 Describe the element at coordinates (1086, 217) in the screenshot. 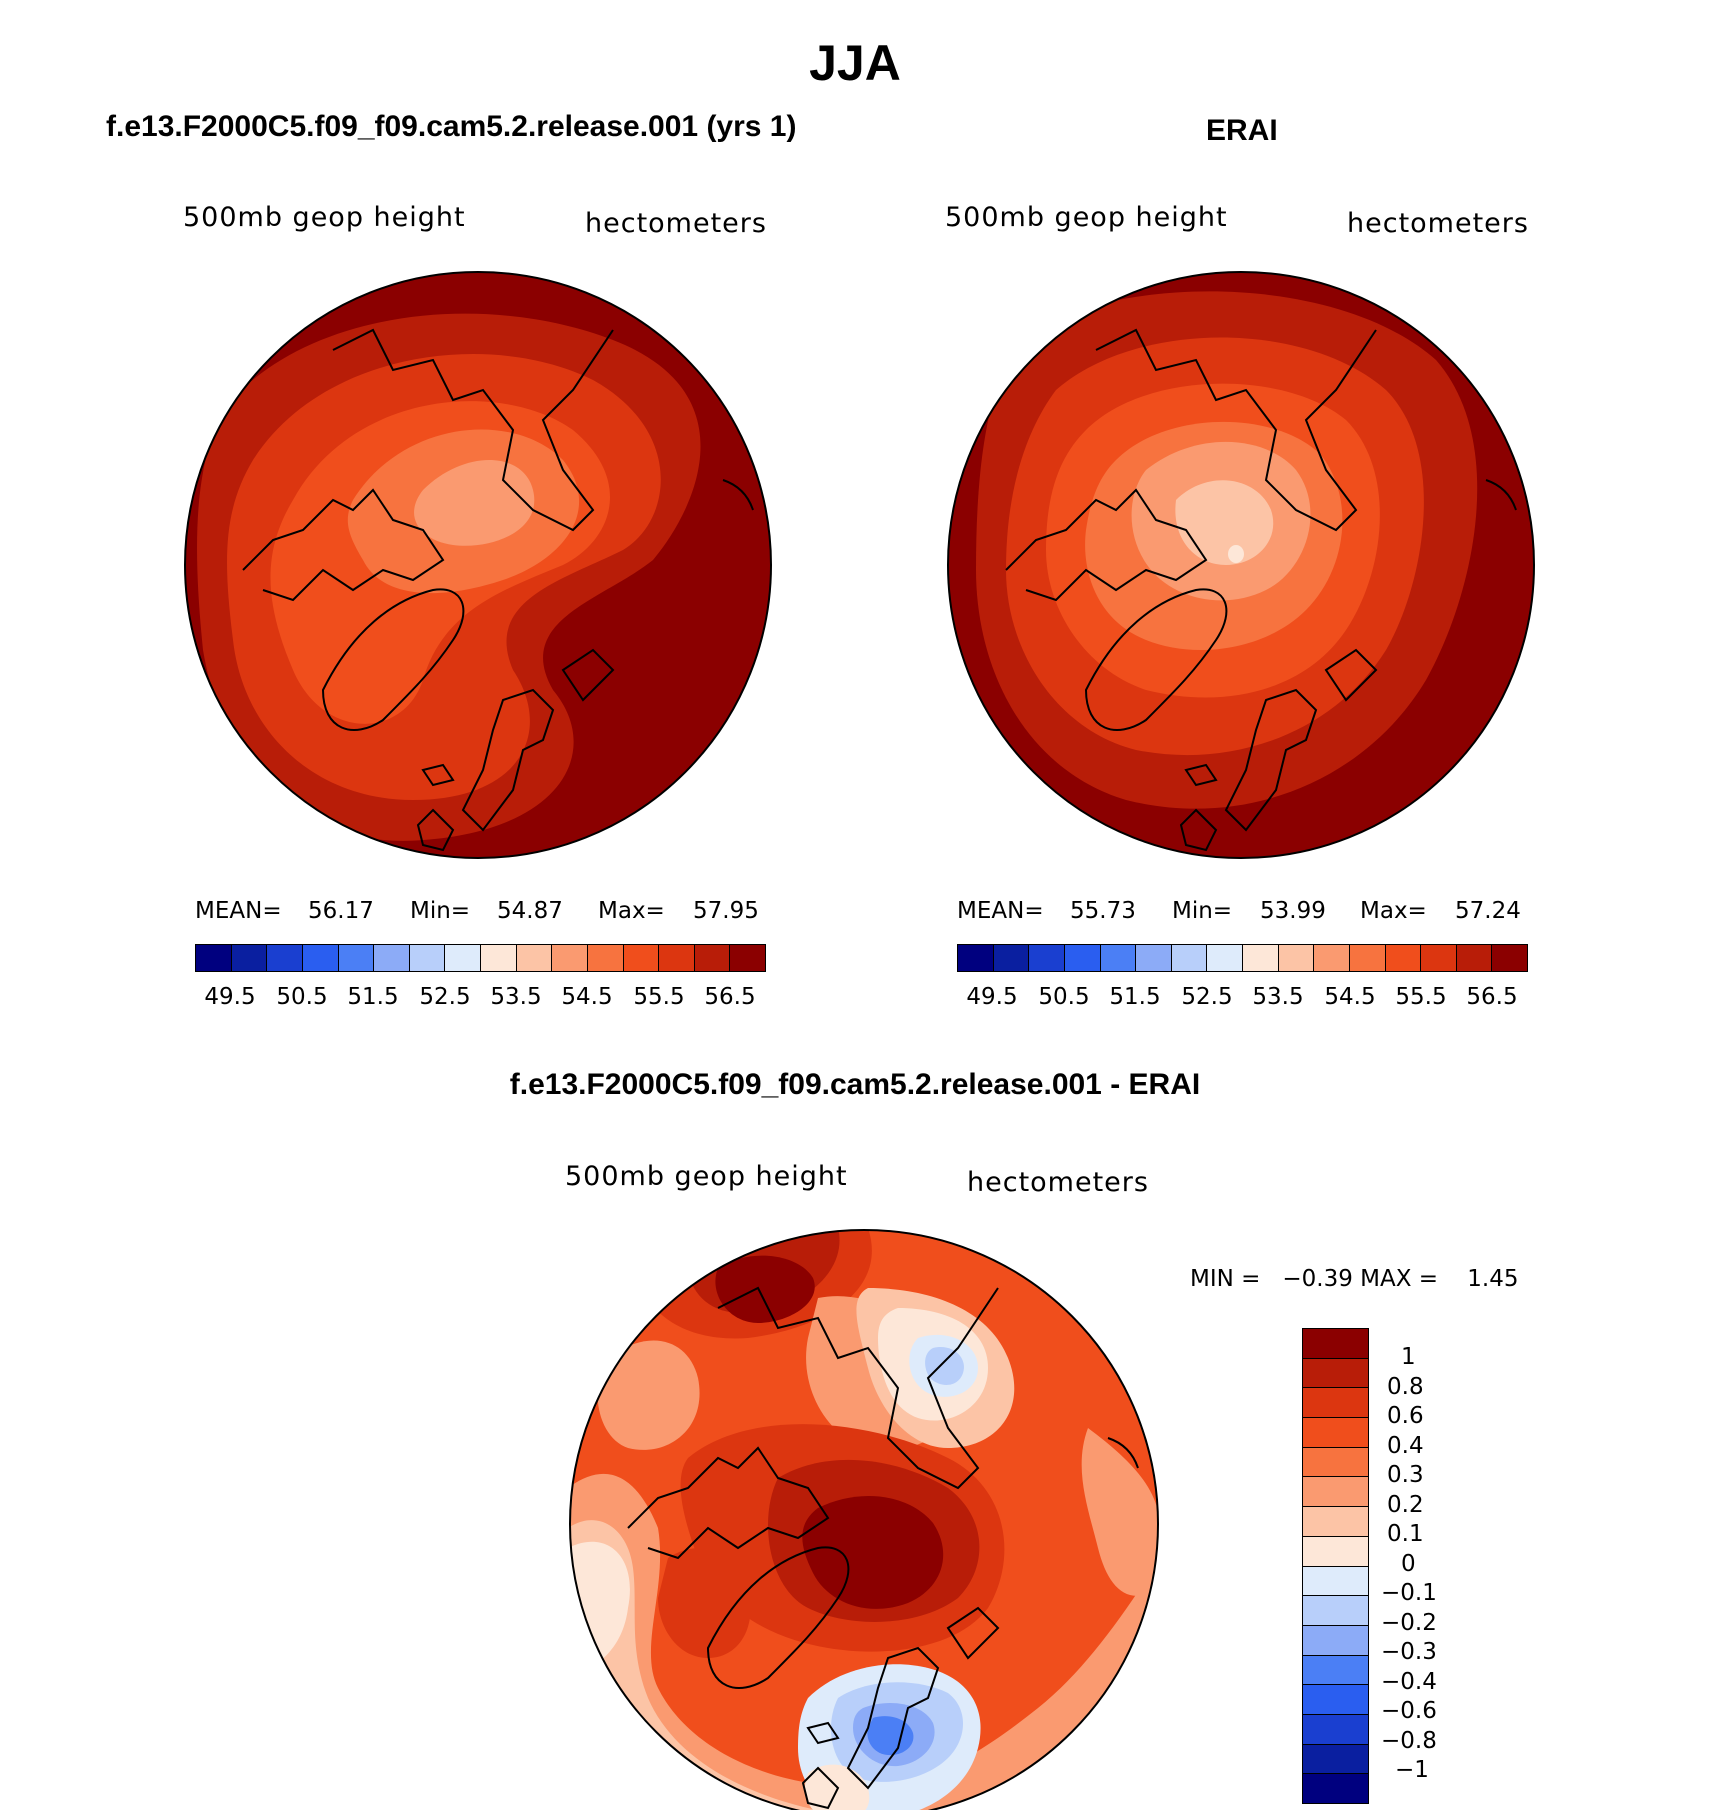

I see `obs-variable-label: 500mb geop height` at that location.